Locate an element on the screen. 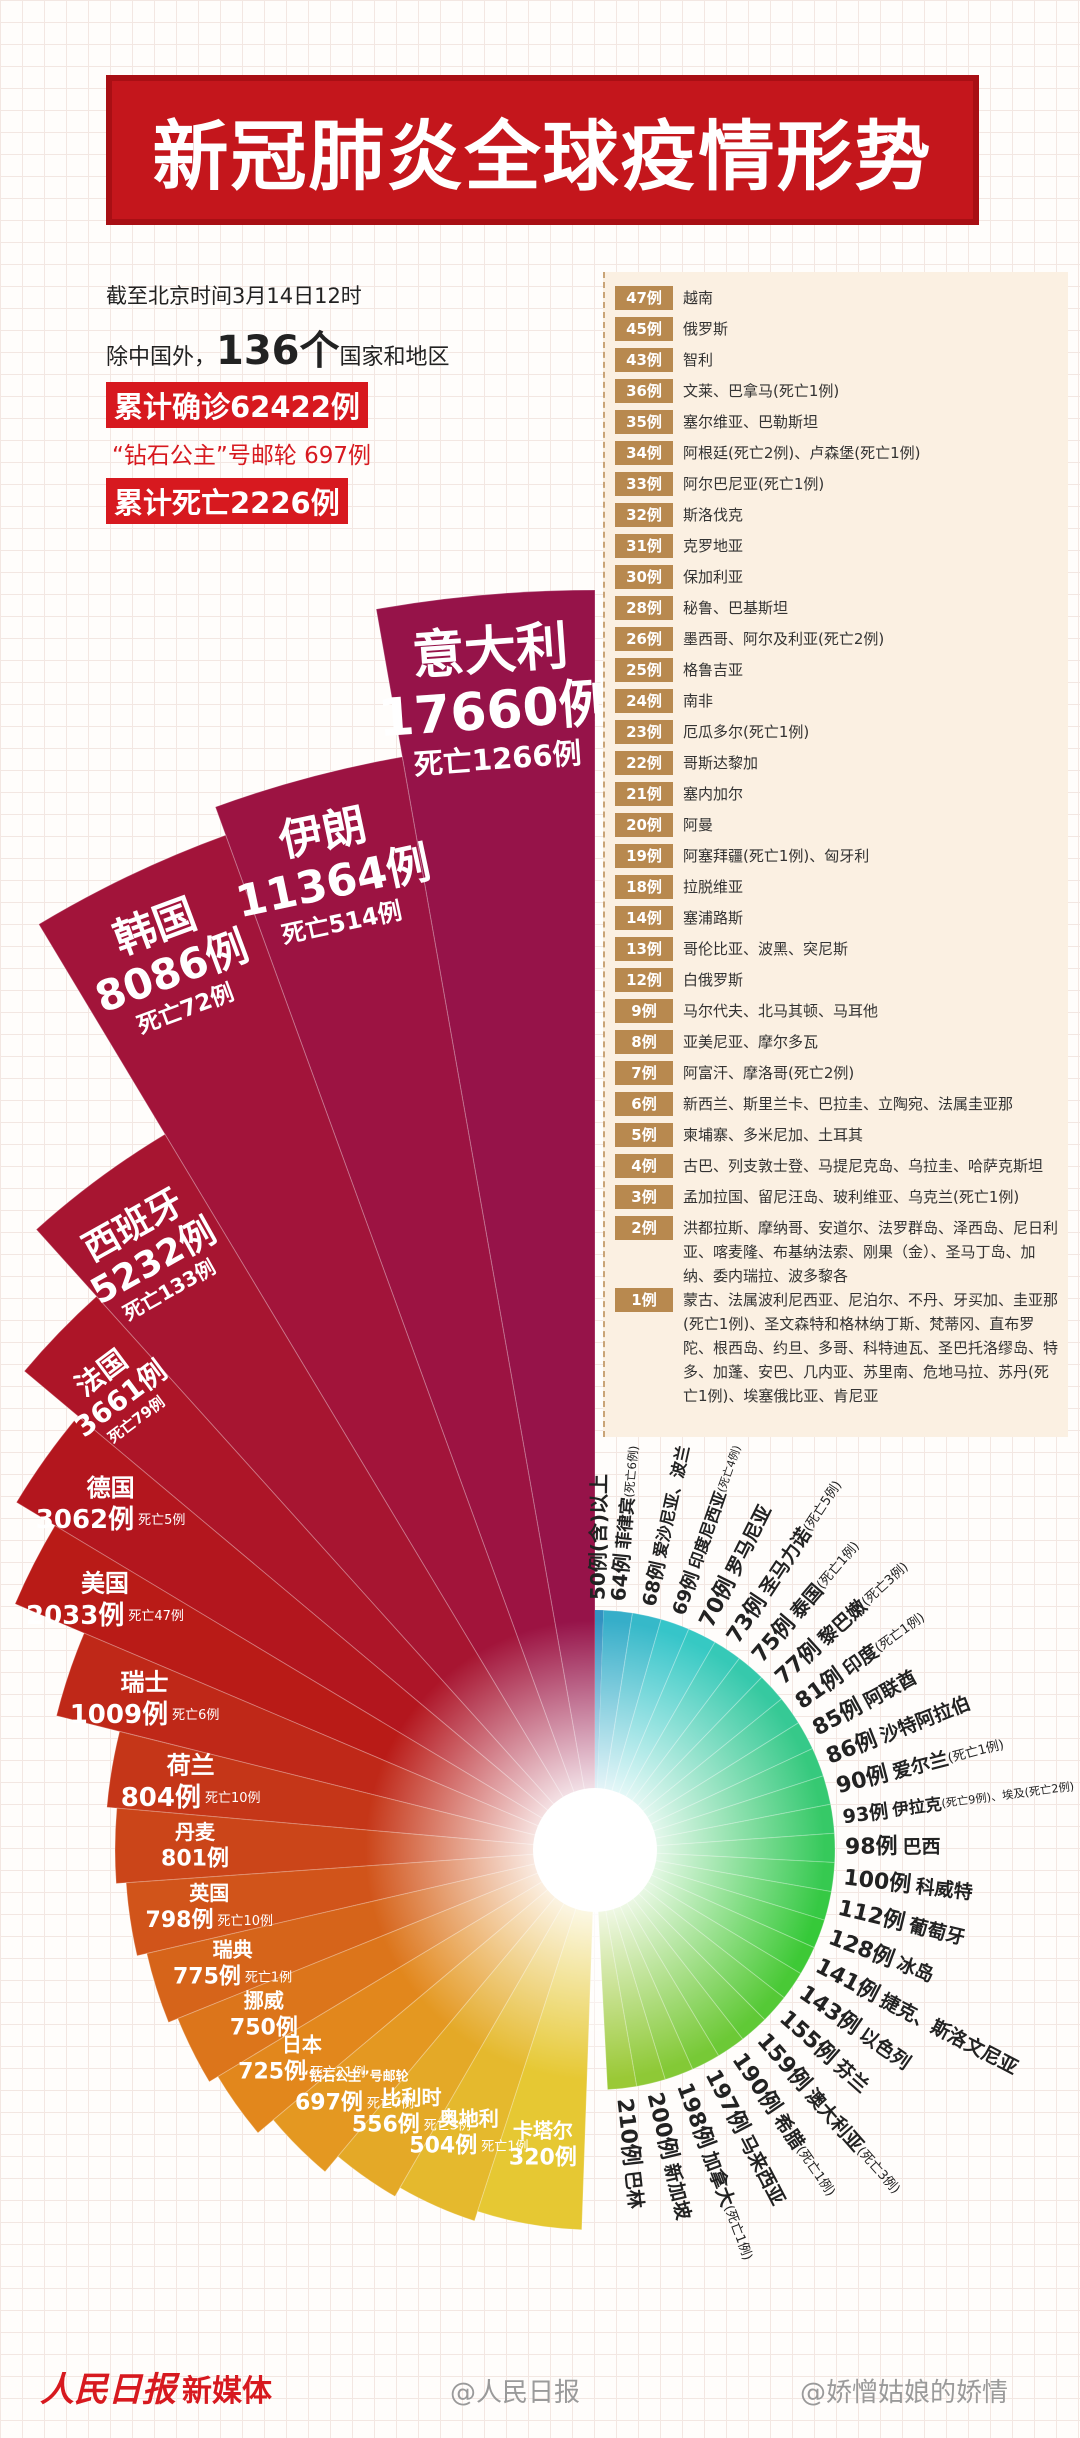  list-row: 19例 阿塞拜疆(死亡1例)、匈牙利 is located at coordinates (841, 859).